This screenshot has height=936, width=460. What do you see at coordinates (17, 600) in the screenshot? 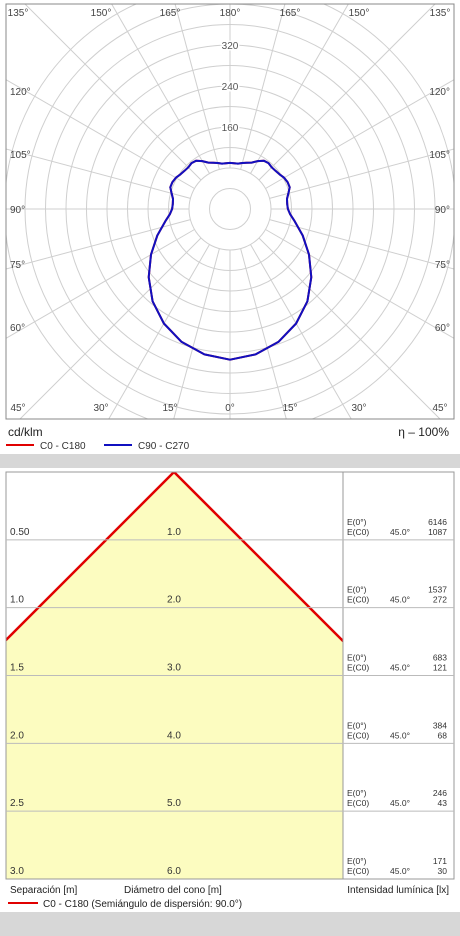
I see `row-separation: 1.0` at bounding box center [17, 600].